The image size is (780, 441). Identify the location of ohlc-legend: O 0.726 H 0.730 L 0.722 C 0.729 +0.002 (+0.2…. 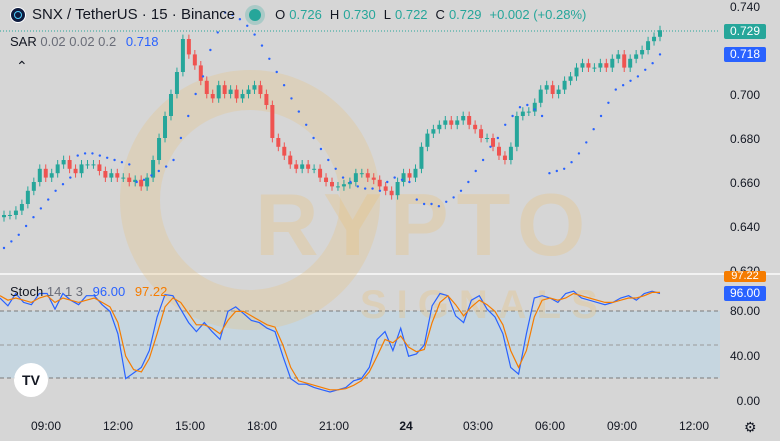
(432, 14).